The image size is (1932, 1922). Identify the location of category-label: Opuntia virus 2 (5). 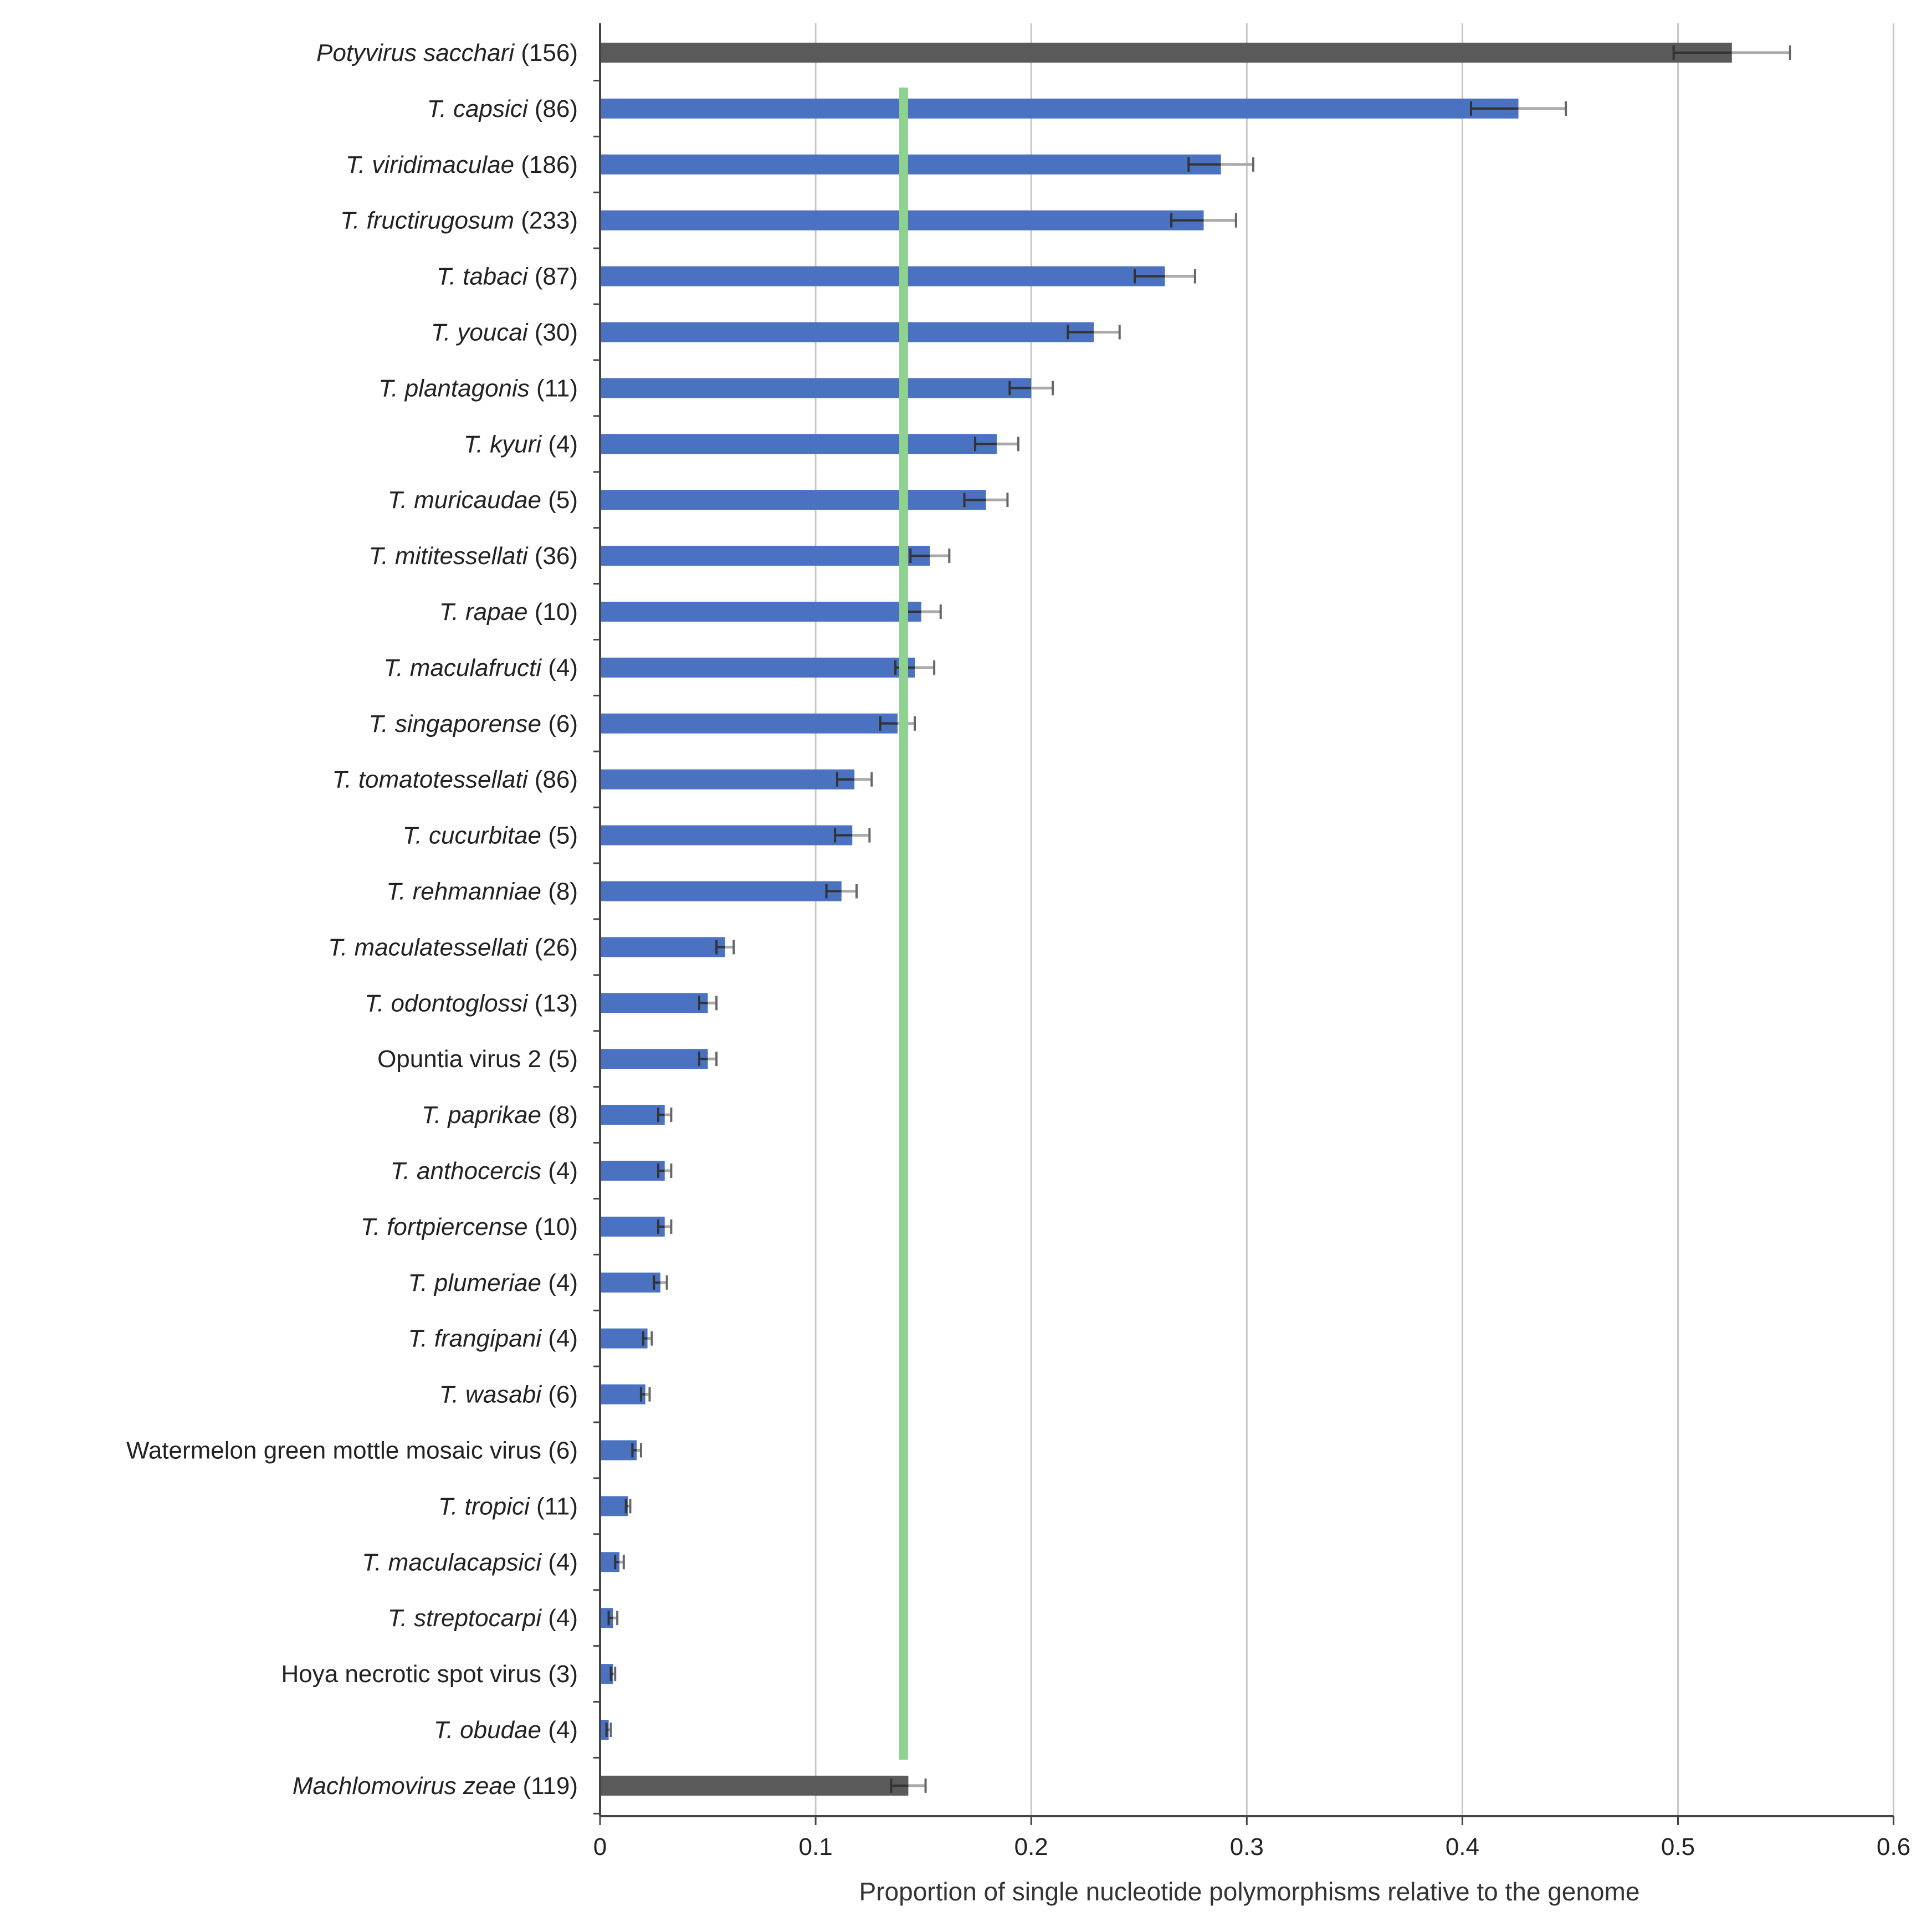
(477, 1059).